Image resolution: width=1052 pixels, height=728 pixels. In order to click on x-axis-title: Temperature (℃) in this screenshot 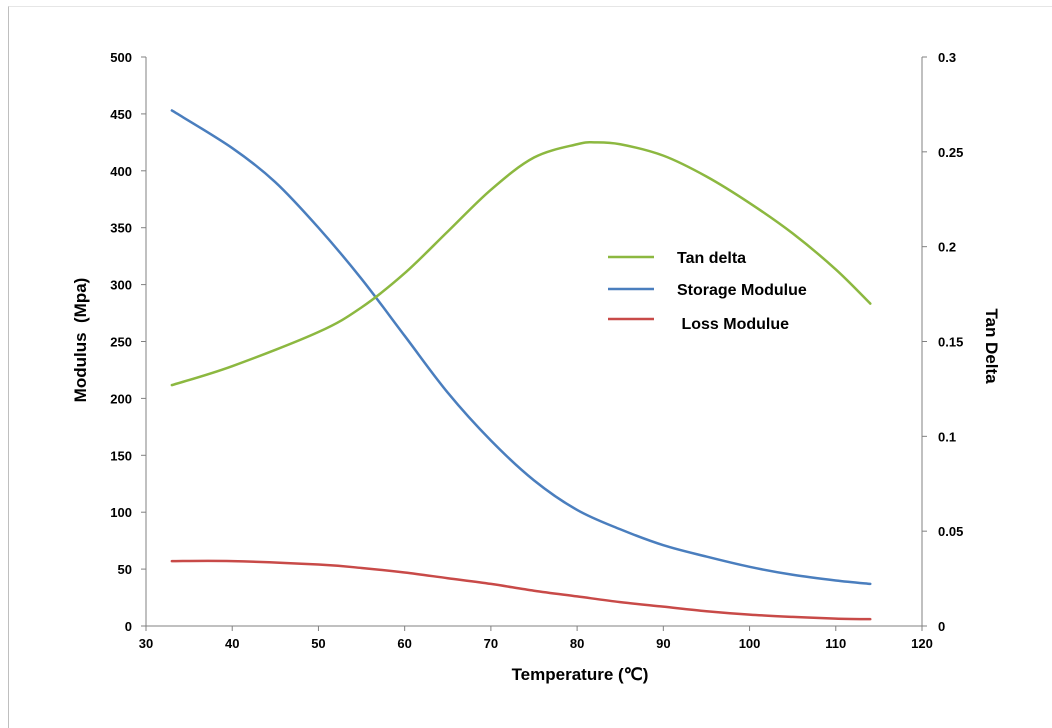, I will do `click(580, 674)`.